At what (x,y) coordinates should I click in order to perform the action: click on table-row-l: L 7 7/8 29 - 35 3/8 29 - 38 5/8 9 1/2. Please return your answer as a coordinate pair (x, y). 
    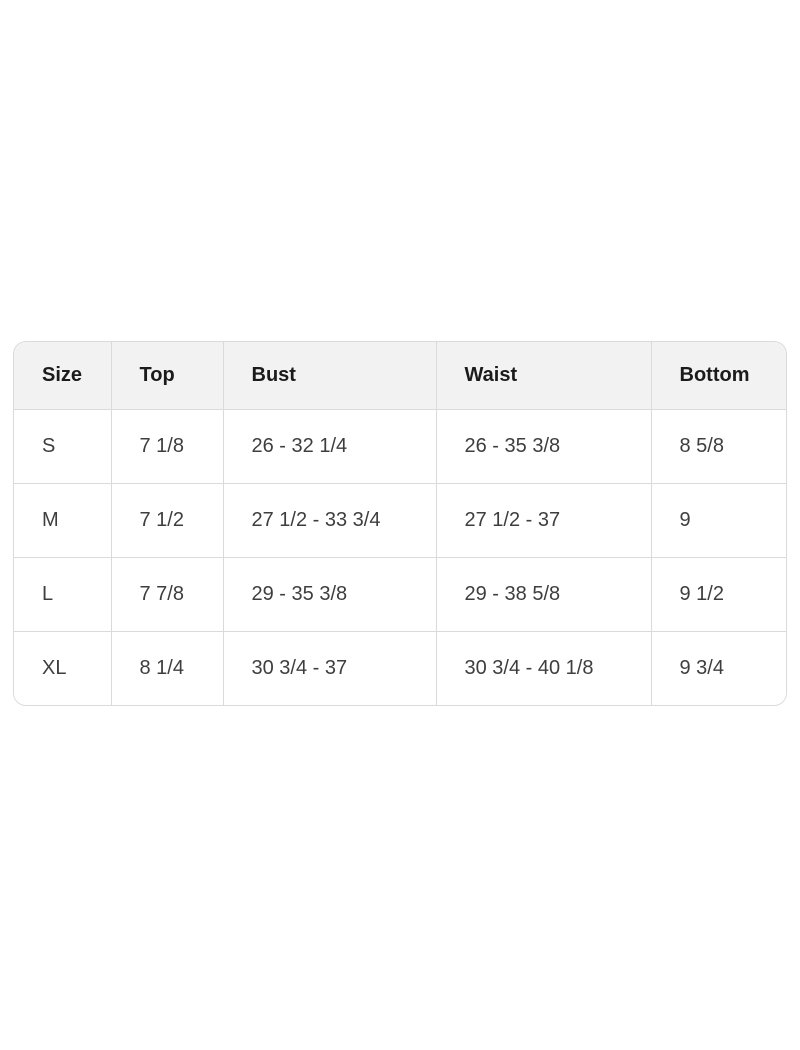
    Looking at the image, I should click on (400, 594).